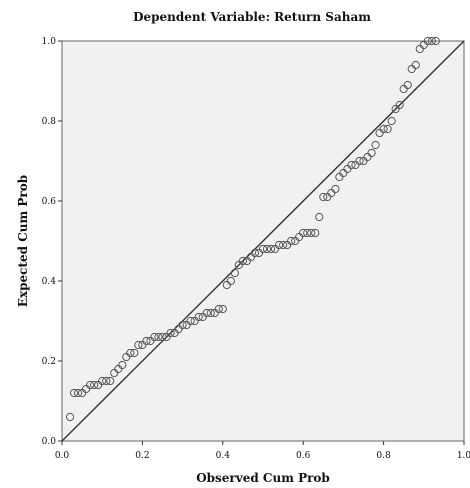  I want to click on x-tick-label: 0.0, so click(62, 456).